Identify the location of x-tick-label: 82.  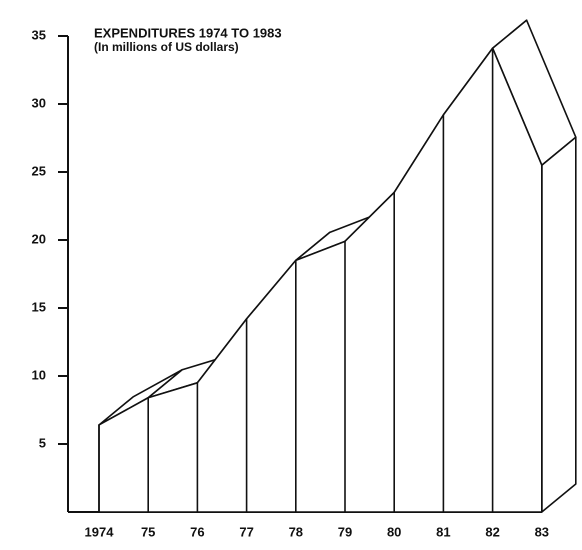
(492, 531).